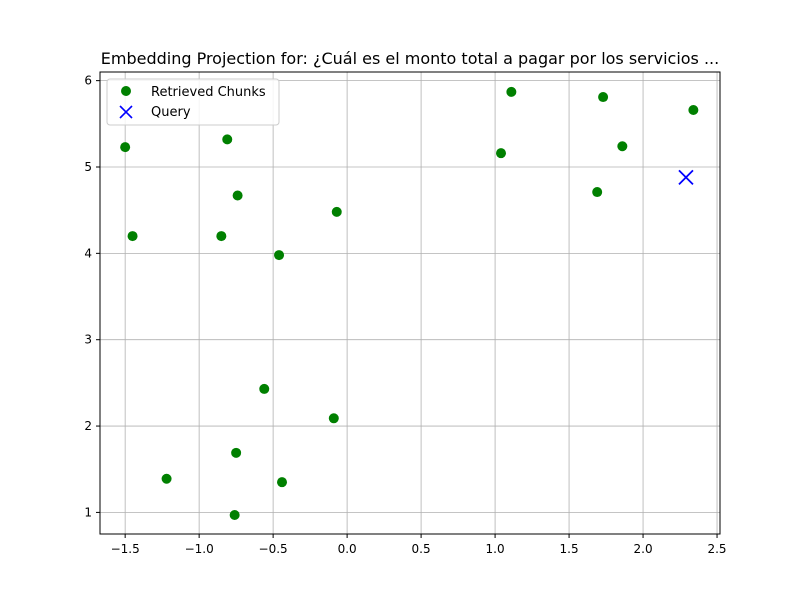 This screenshot has height=600, width=800. What do you see at coordinates (126, 112) in the screenshot?
I see `legend-marker-query` at bounding box center [126, 112].